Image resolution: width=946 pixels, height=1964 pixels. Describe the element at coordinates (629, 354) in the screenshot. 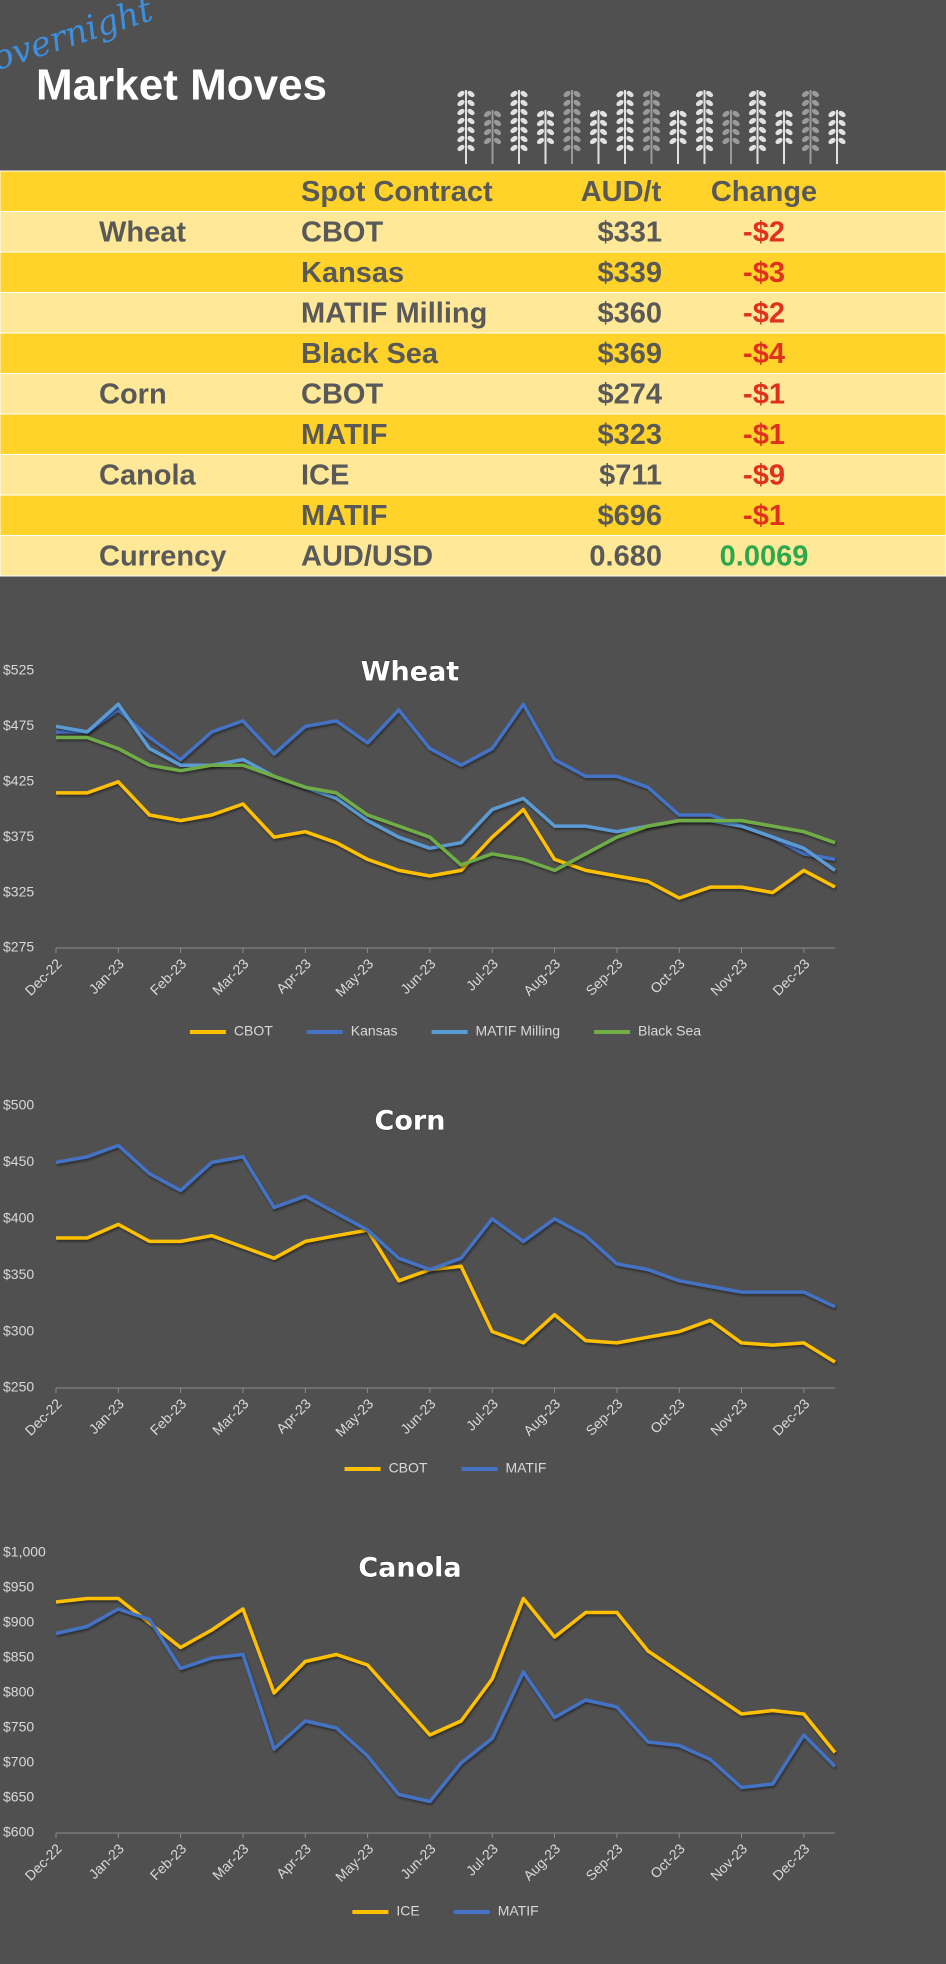

I see `price: $369` at that location.